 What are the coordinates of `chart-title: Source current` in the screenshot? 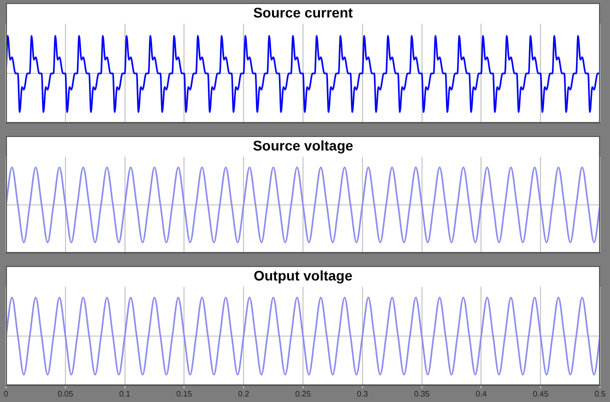 It's located at (303, 12).